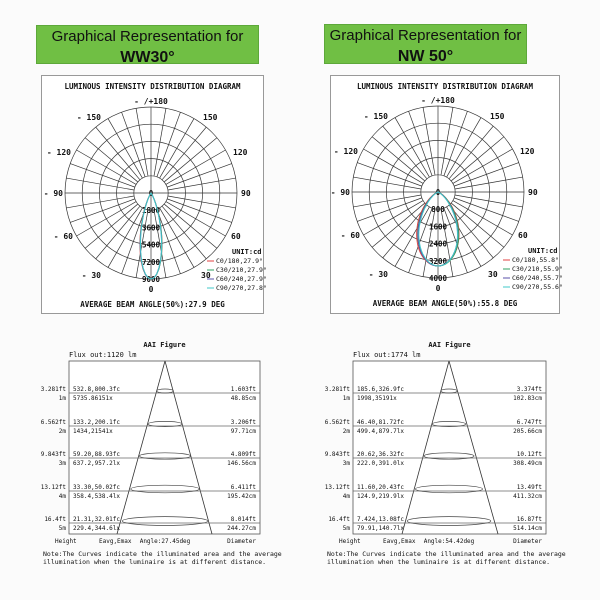 Image resolution: width=600 pixels, height=600 pixels. I want to click on legend-entry: C30/210,55.9°, so click(537, 269).